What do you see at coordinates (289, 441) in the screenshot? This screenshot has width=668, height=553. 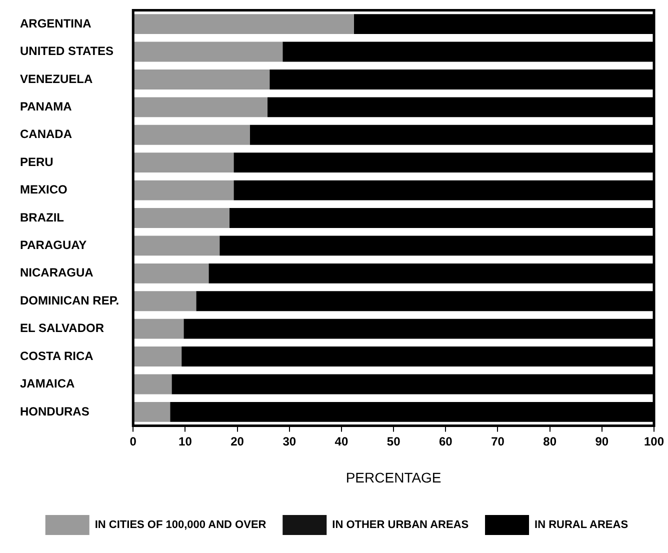 I see `x-tick-label: 30` at bounding box center [289, 441].